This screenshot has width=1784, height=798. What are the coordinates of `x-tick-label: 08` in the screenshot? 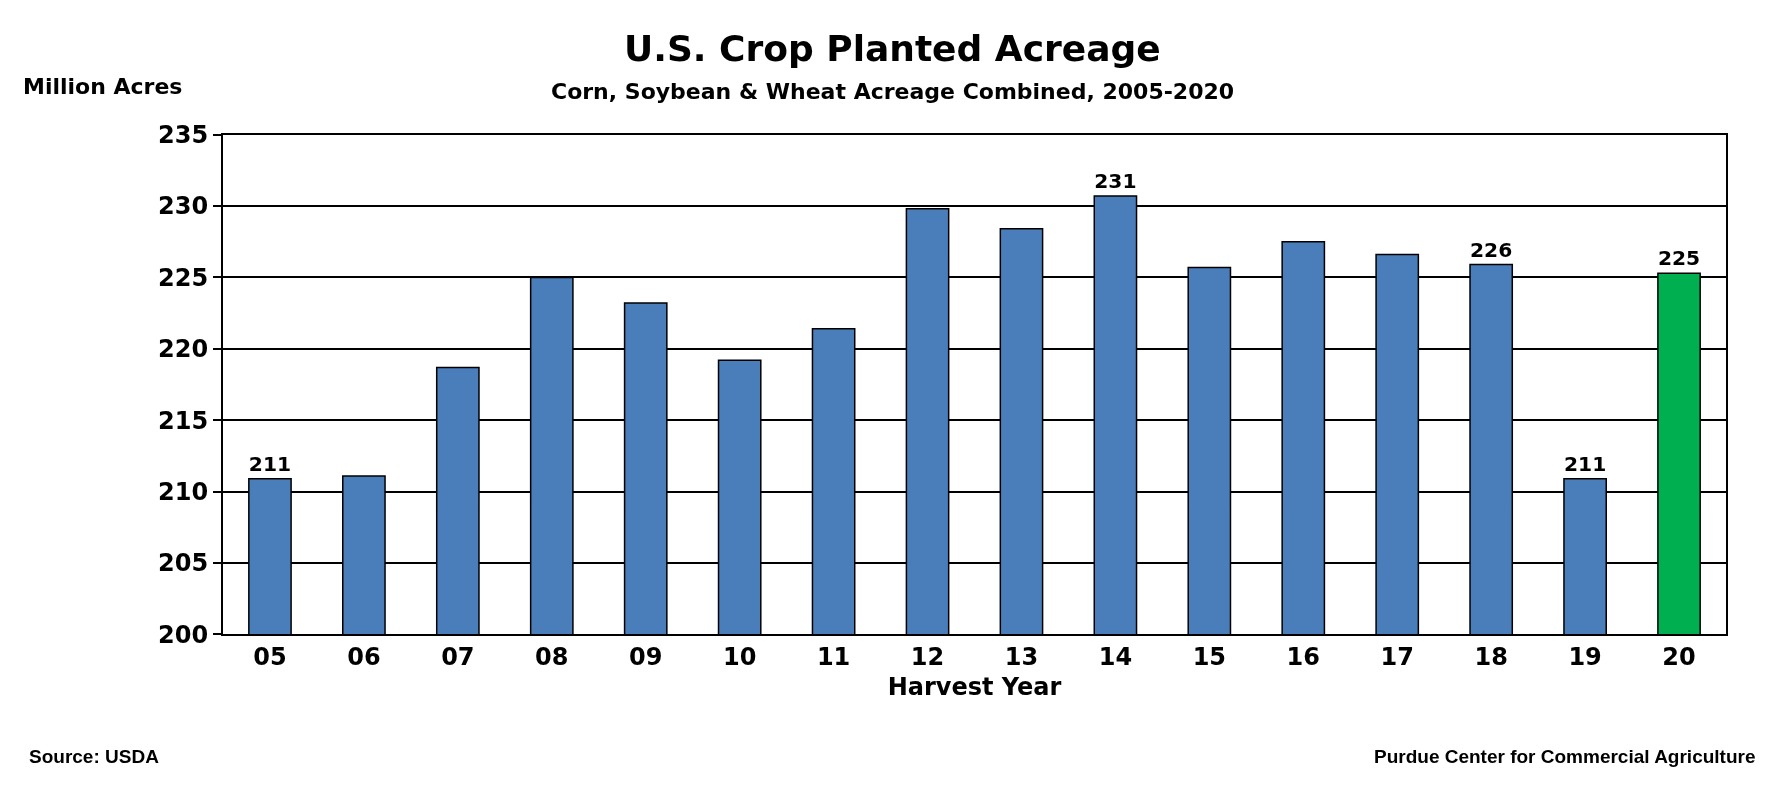 It's located at (552, 657).